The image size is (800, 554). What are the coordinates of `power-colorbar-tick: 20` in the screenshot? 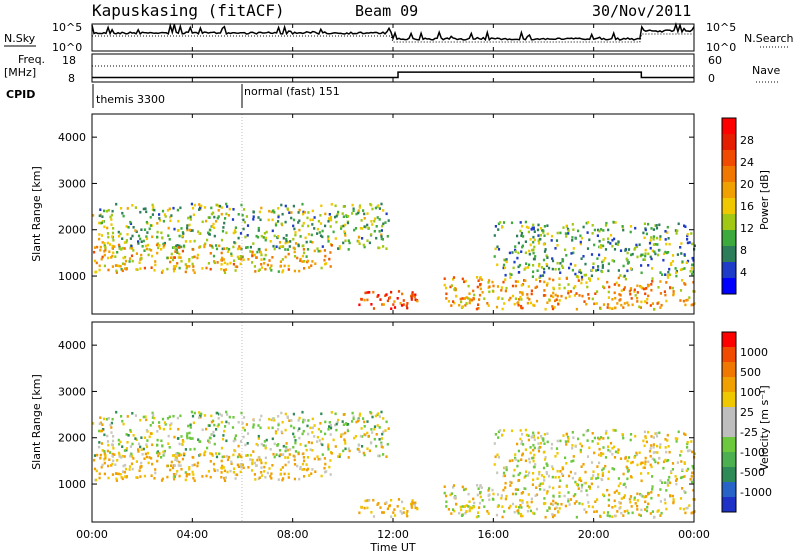 It's located at (747, 184).